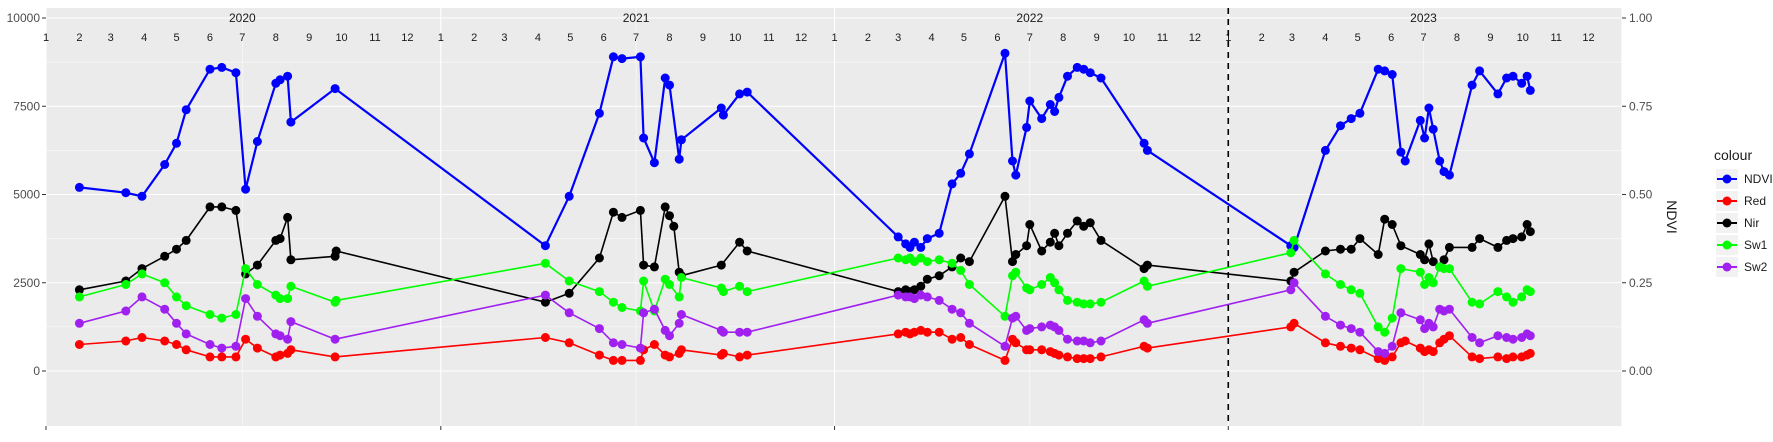 Image resolution: width=1773 pixels, height=442 pixels. What do you see at coordinates (242, 38) in the screenshot?
I see `month-label: 7` at bounding box center [242, 38].